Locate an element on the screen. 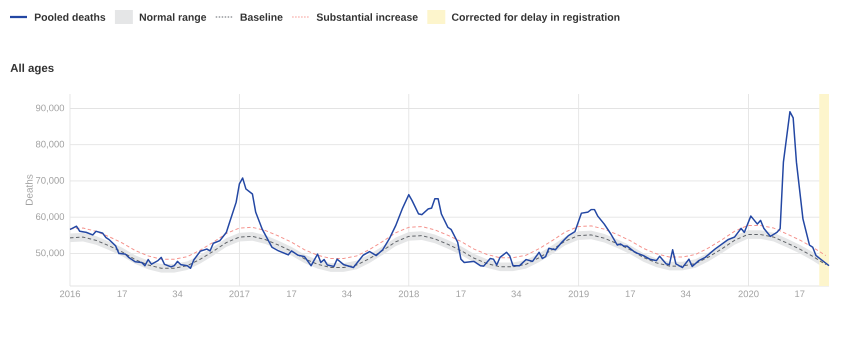 The width and height of the screenshot is (858, 349). legend-label: Substantial increase is located at coordinates (367, 17).